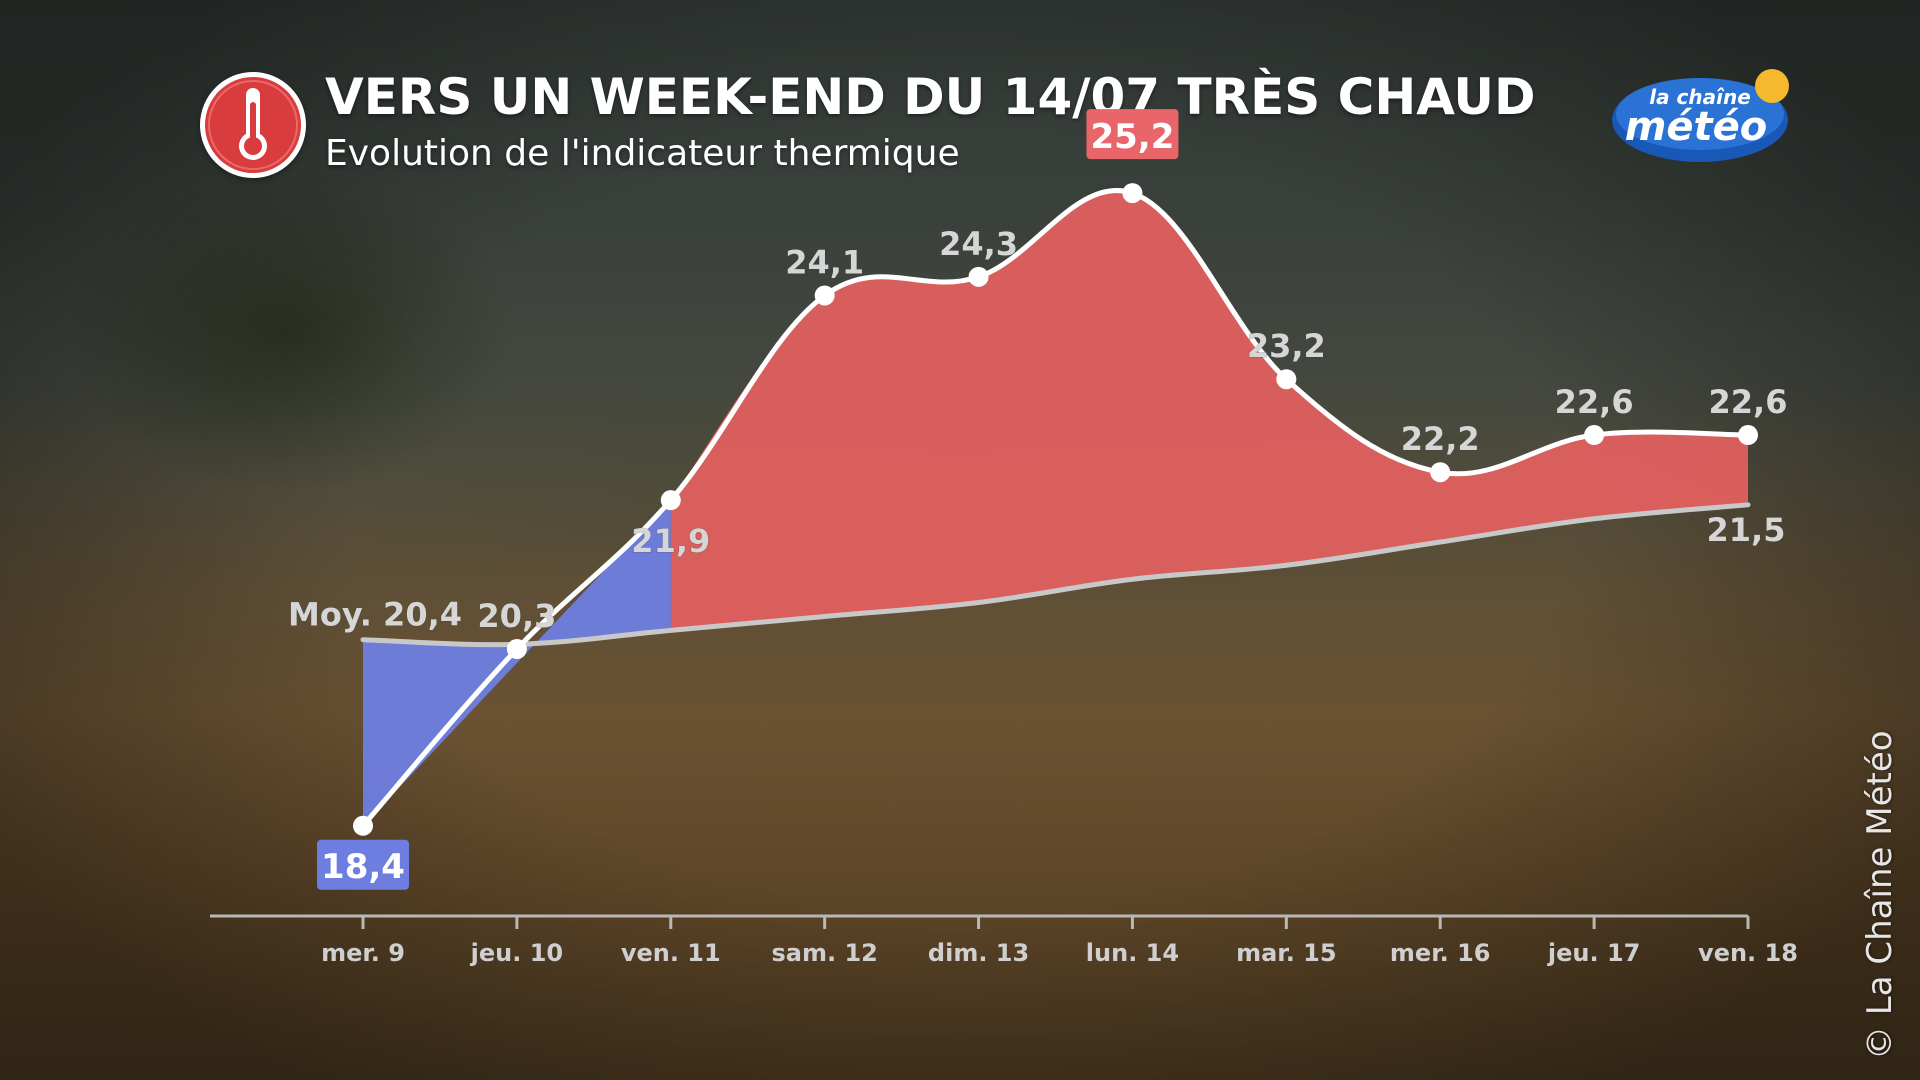  Describe the element at coordinates (1055, 575) in the screenshot. I see `normal-line` at that location.